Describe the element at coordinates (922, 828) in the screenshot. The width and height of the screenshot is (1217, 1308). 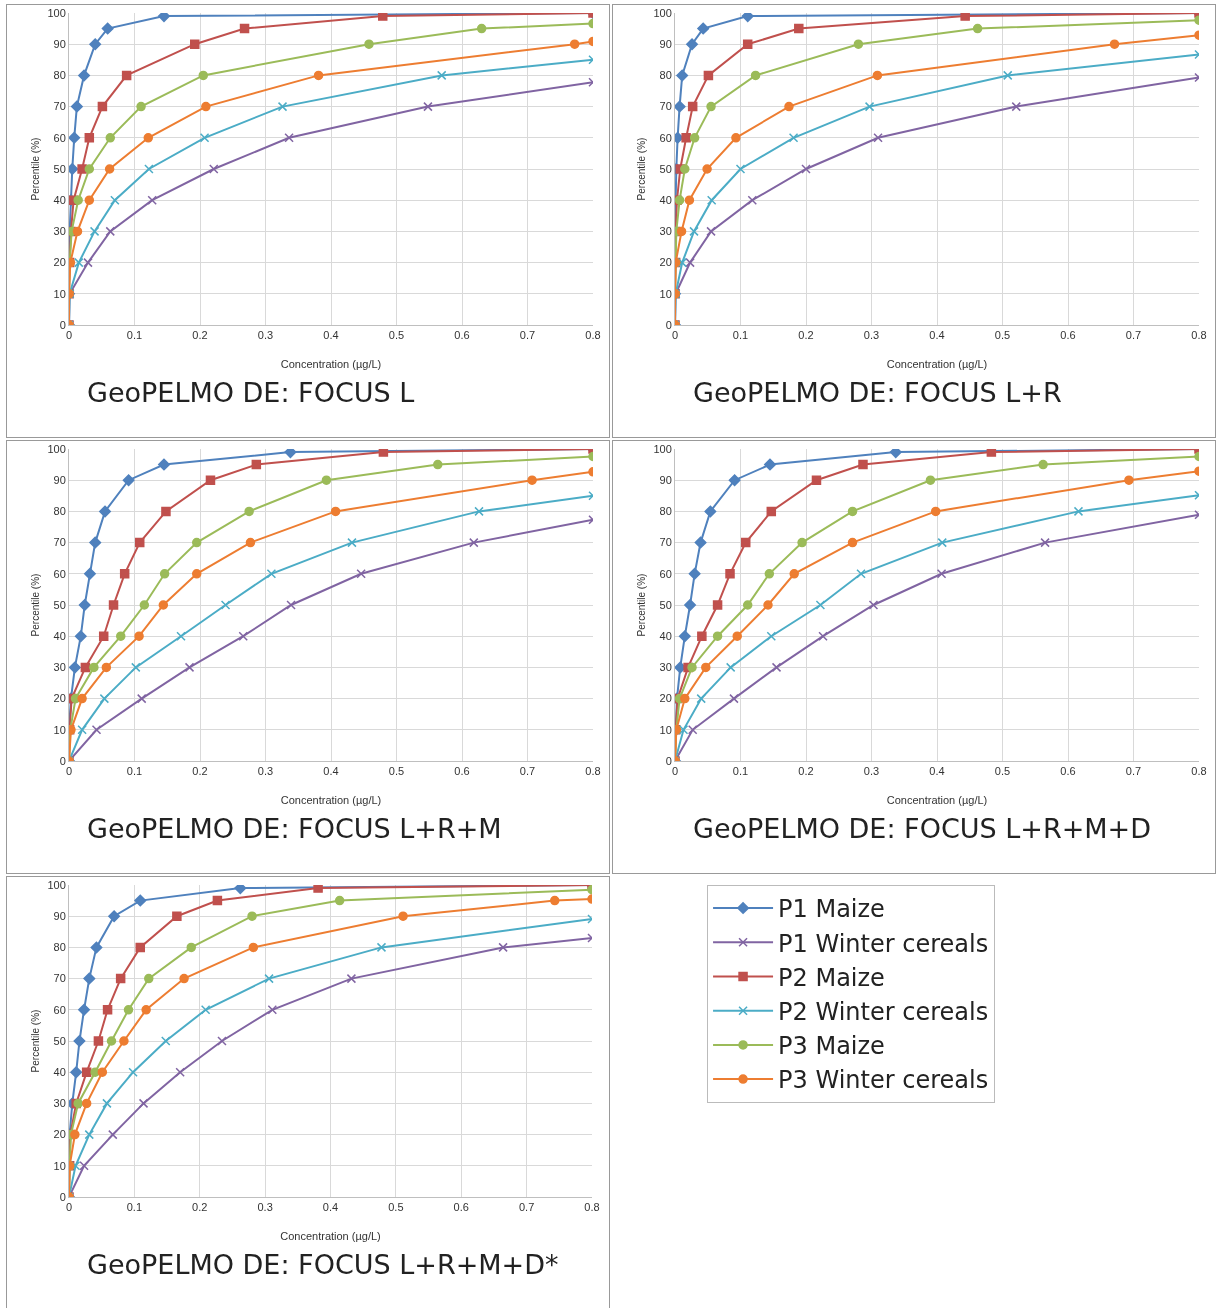
I see `text: GeoPELMO DE: FOCUS L+R+M+D` at that location.